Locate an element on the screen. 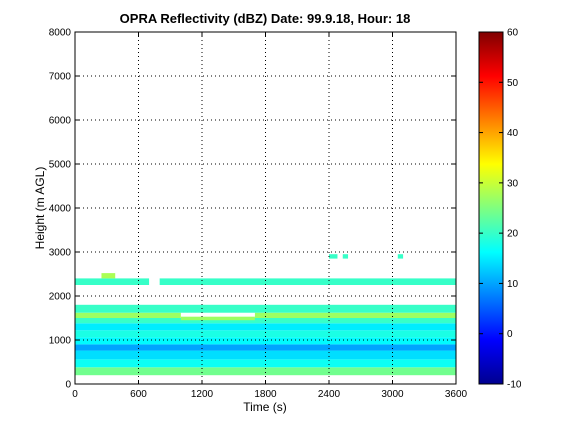 The image size is (576, 432). colorbar-ticks: -10 0 10 20 30 40 50 60 is located at coordinates (500, 209).